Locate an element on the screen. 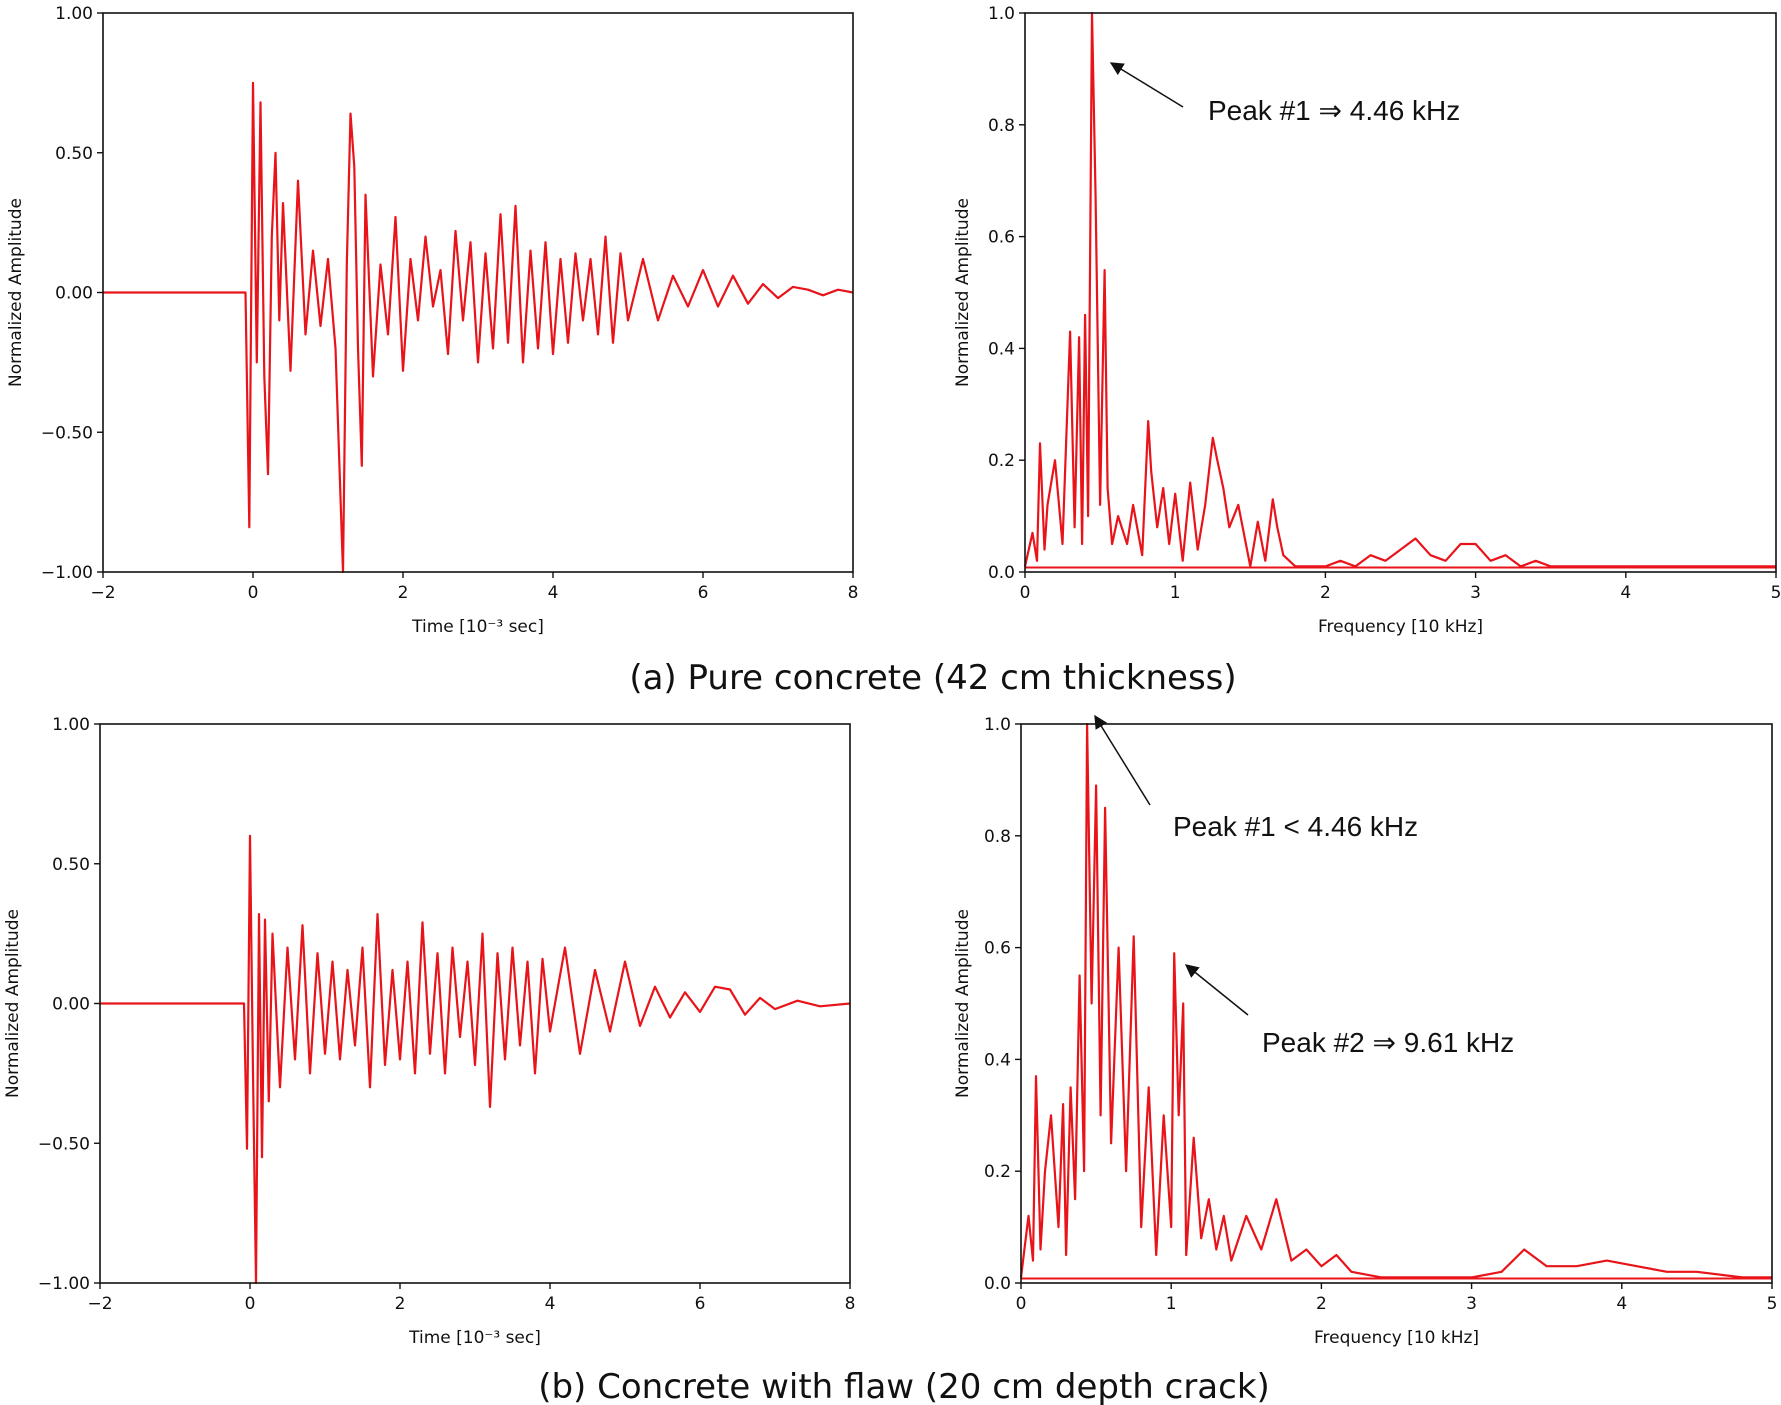 The height and width of the screenshot is (1405, 1781). annotation-text: Peak #1 < 4.46 kHz is located at coordinates (1295, 826).